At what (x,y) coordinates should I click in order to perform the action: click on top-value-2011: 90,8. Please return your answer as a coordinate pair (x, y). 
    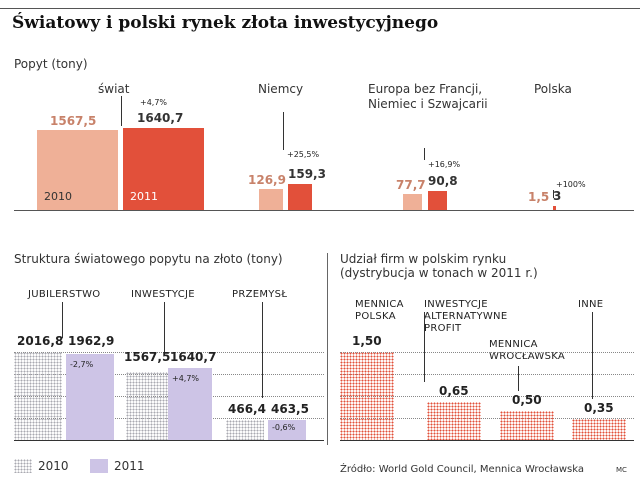
    Looking at the image, I should click on (443, 181).